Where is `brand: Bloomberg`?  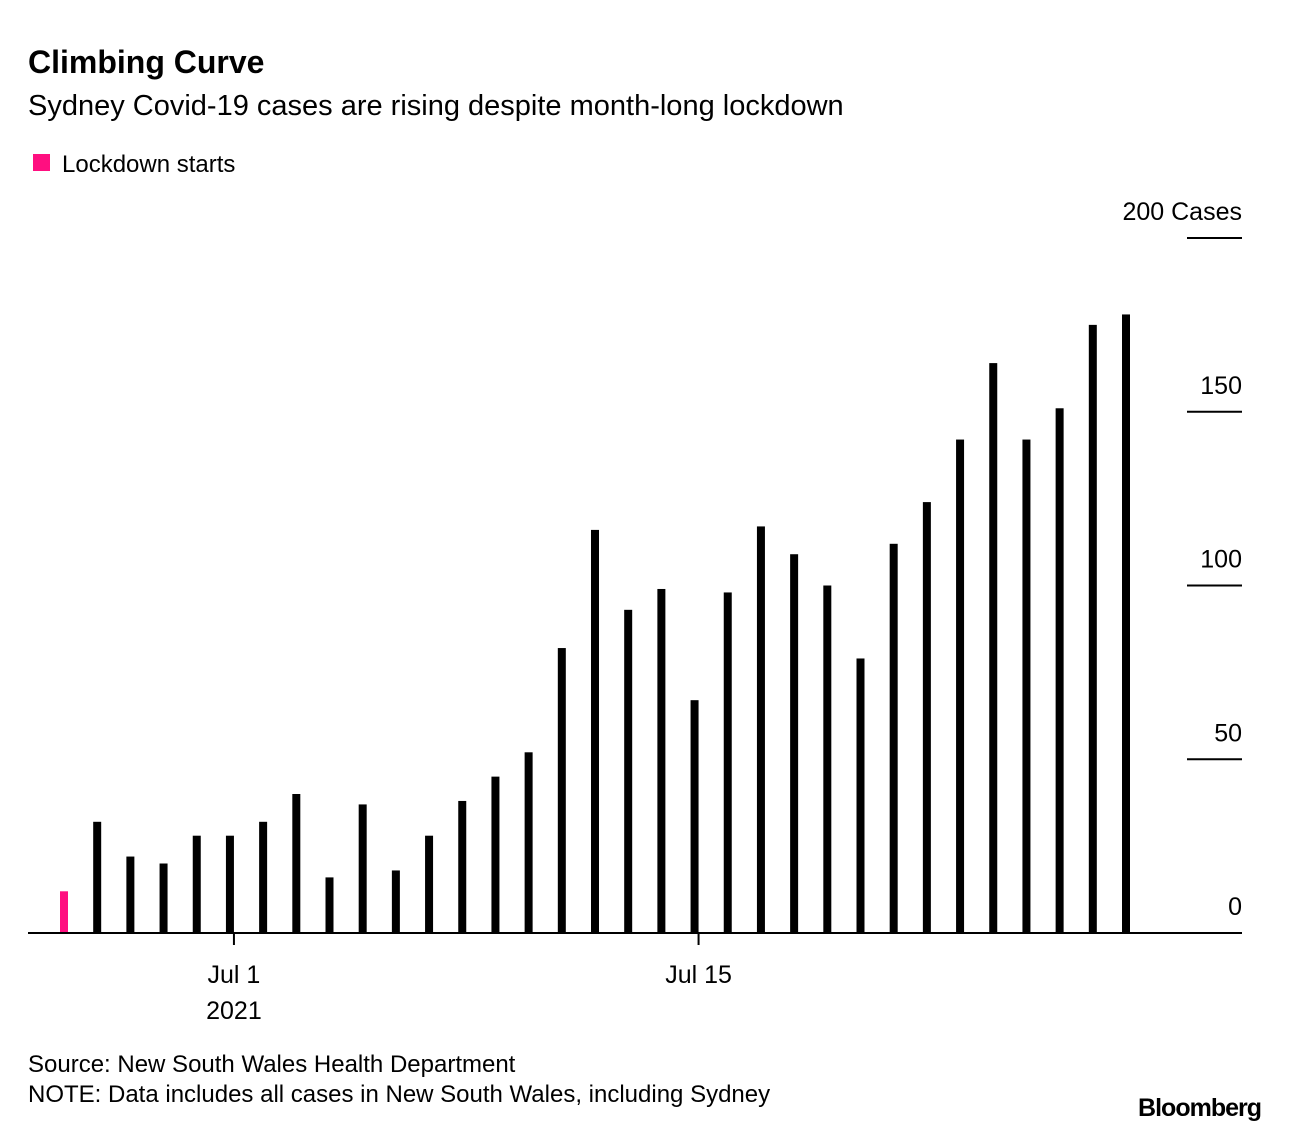 brand: Bloomberg is located at coordinates (1199, 1108).